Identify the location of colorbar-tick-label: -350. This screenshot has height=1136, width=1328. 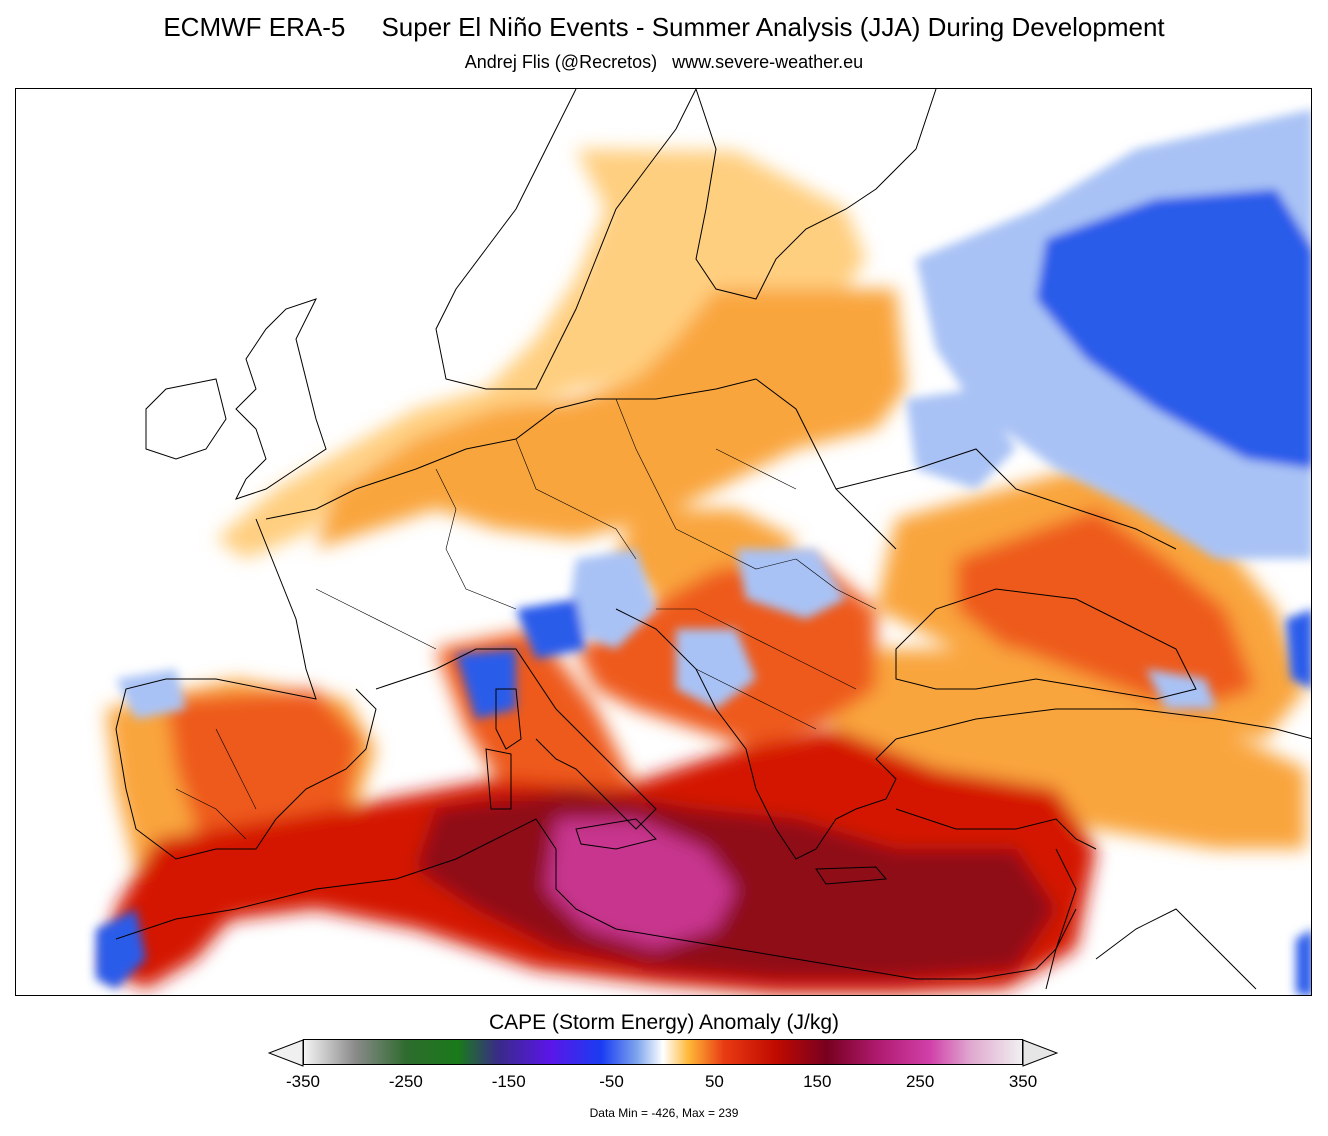
(303, 1081).